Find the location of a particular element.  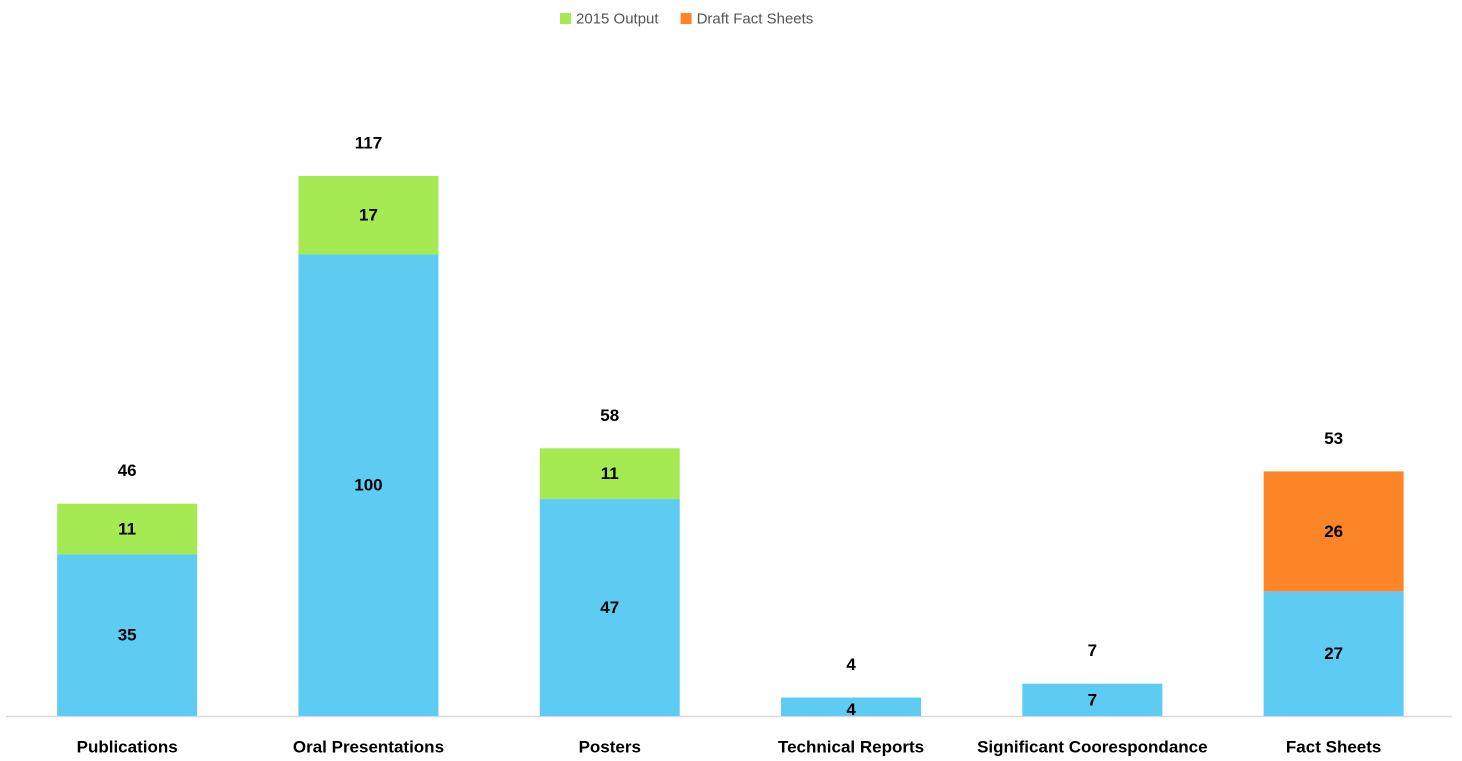

x-tick-label: Posters is located at coordinates (610, 746).